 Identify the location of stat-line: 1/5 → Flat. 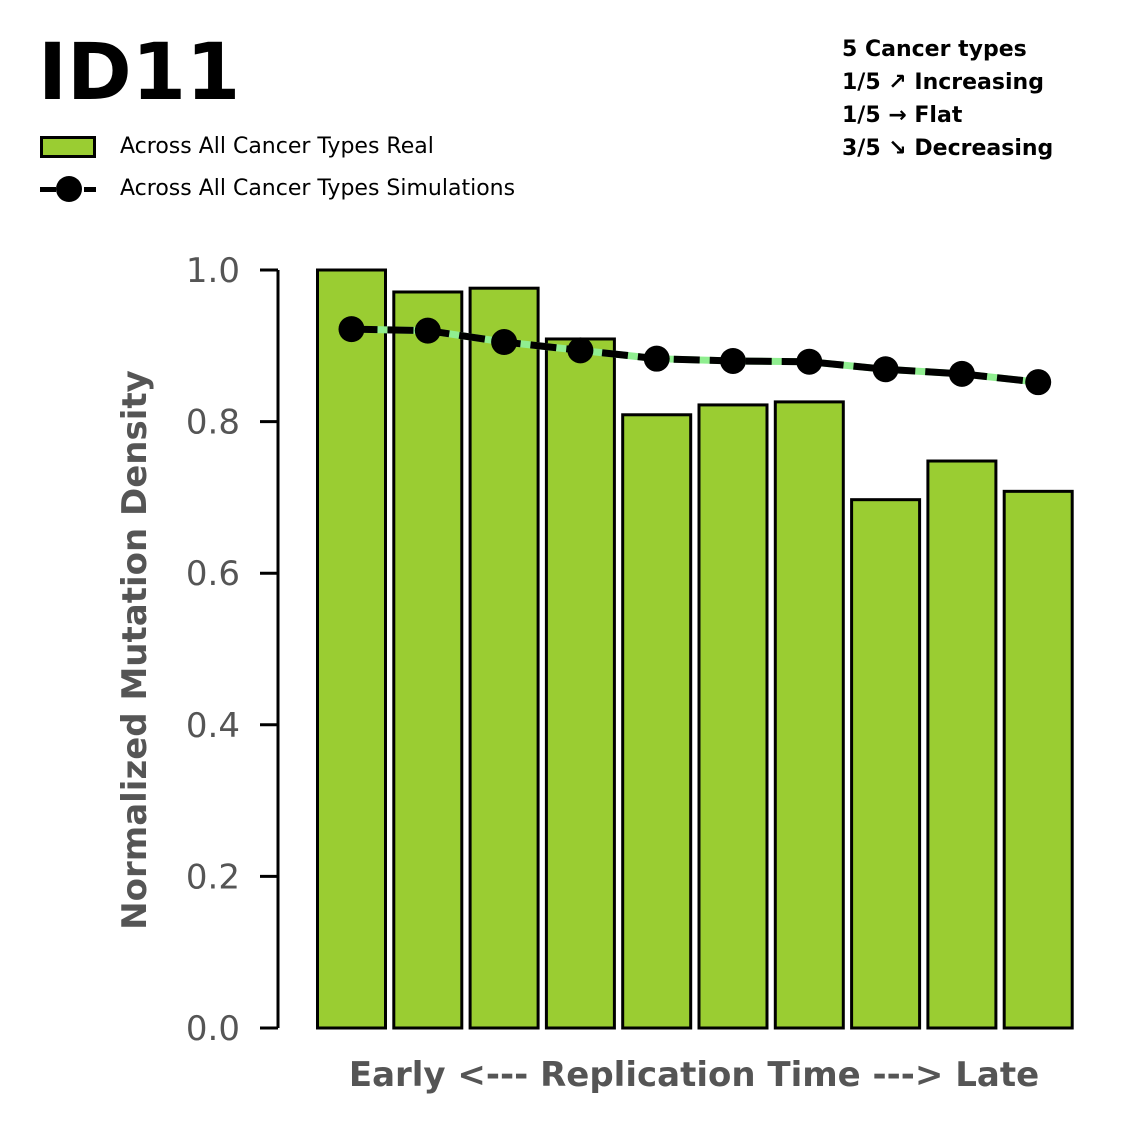
(902, 115).